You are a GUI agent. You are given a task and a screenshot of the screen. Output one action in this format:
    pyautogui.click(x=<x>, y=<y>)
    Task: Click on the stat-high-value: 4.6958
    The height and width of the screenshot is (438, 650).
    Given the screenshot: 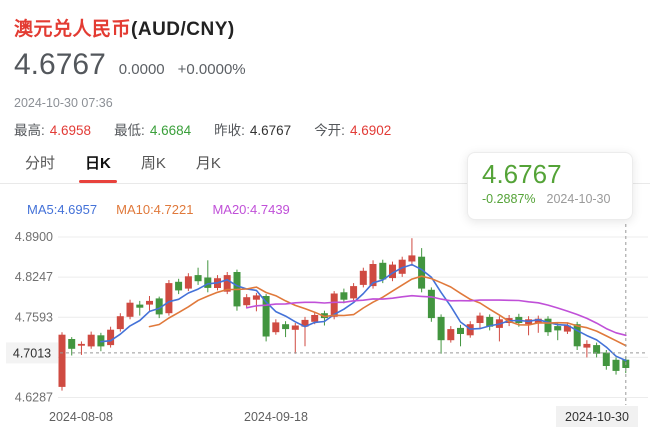 What is the action you would take?
    pyautogui.click(x=70, y=130)
    